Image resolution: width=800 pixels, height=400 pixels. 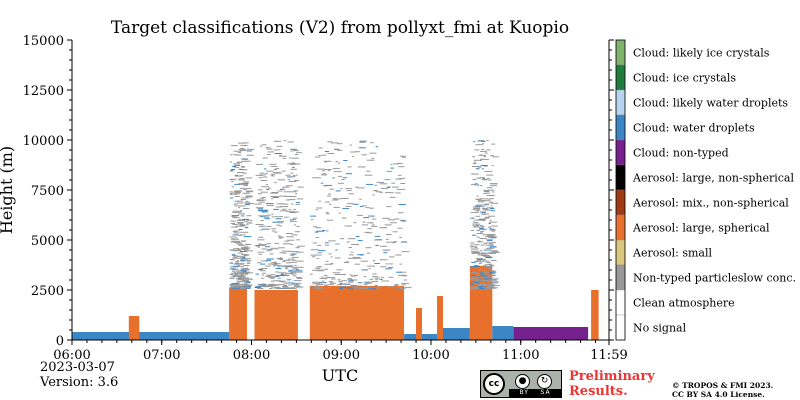 What do you see at coordinates (521, 384) in the screenshot?
I see `cc-license-badge: cc ● ↻ BY SA` at bounding box center [521, 384].